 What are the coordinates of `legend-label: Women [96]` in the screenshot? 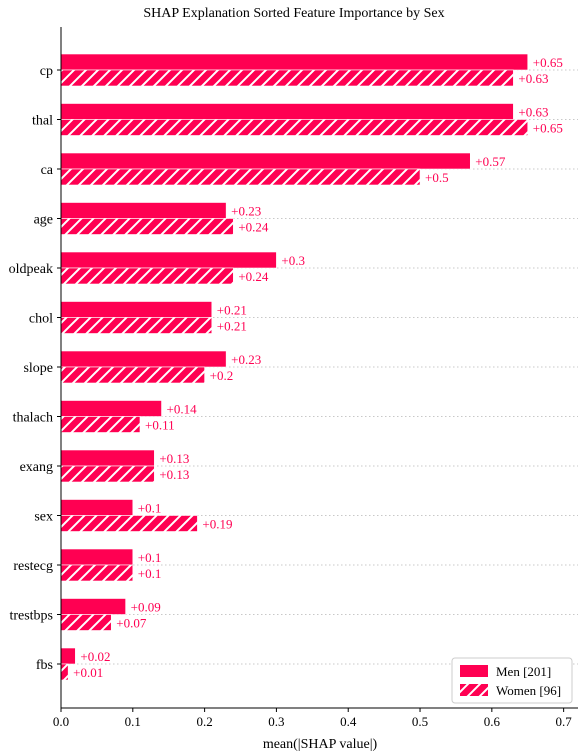 It's located at (528, 690).